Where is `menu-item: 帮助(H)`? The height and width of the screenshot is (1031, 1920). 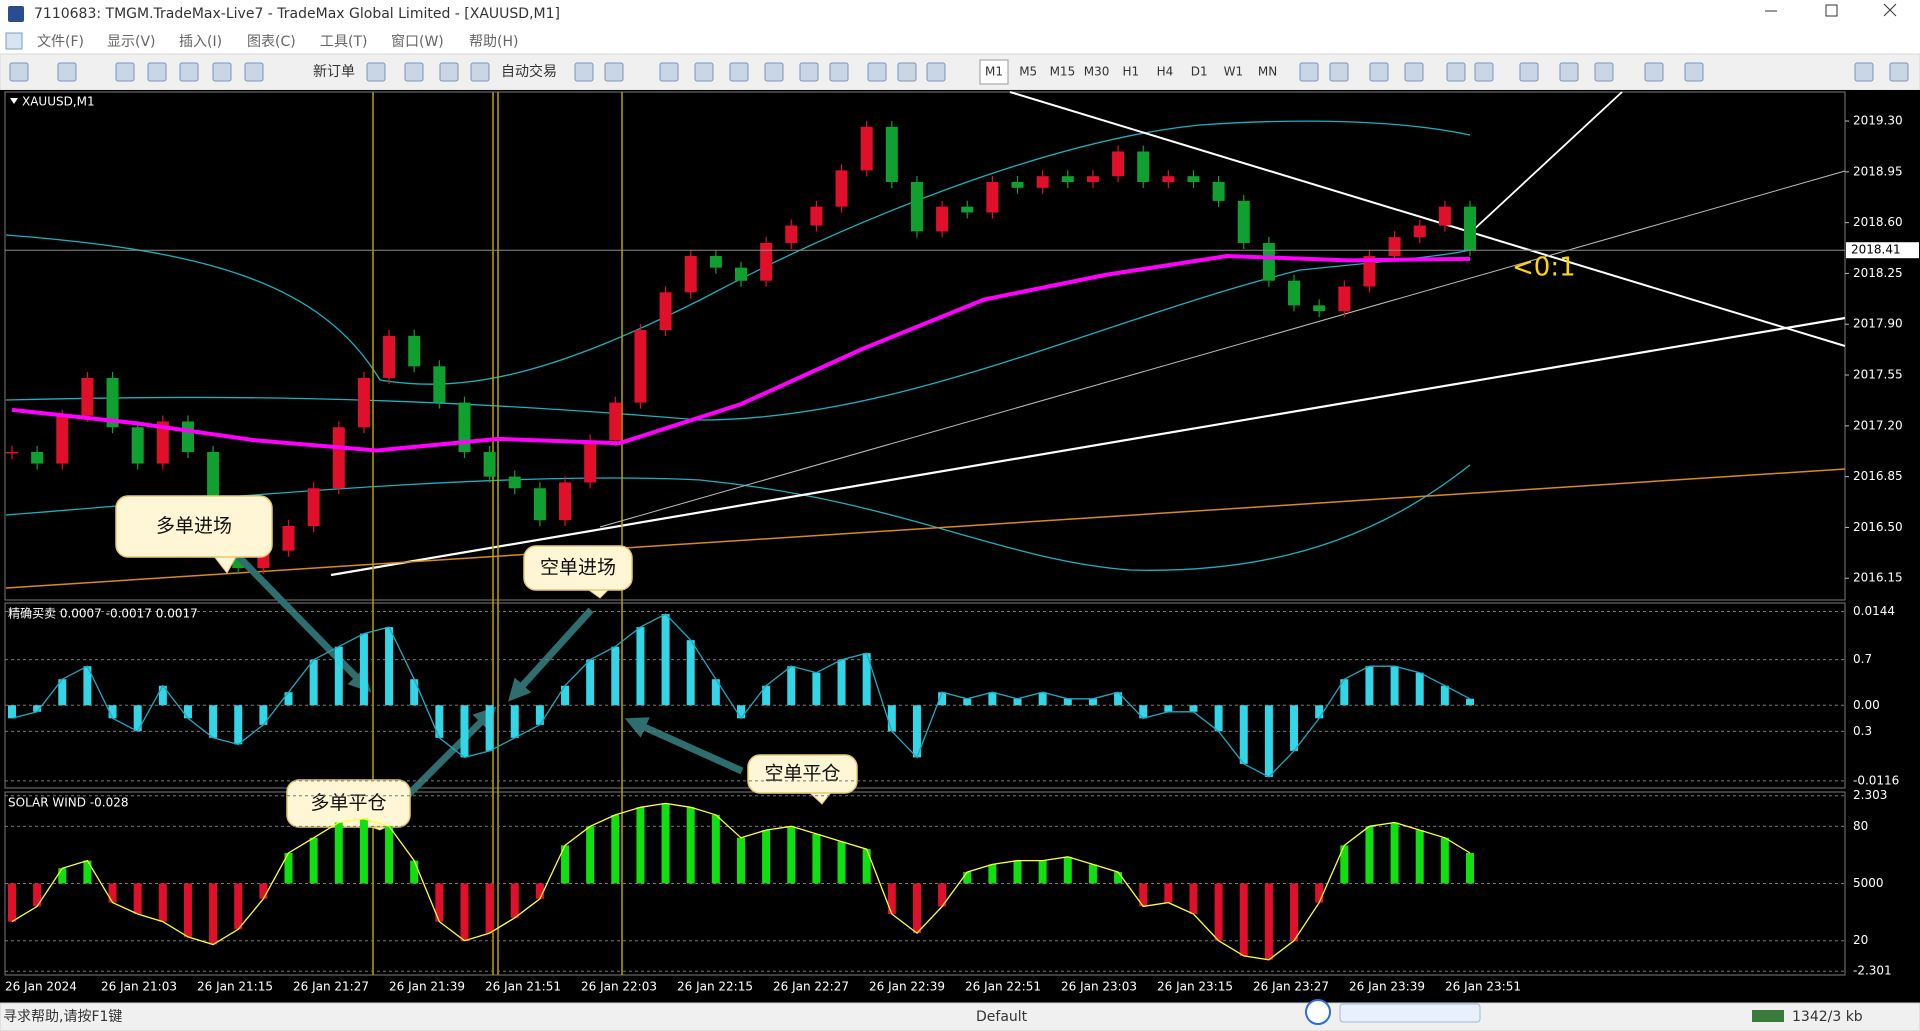
menu-item: 帮助(H) is located at coordinates (493, 42).